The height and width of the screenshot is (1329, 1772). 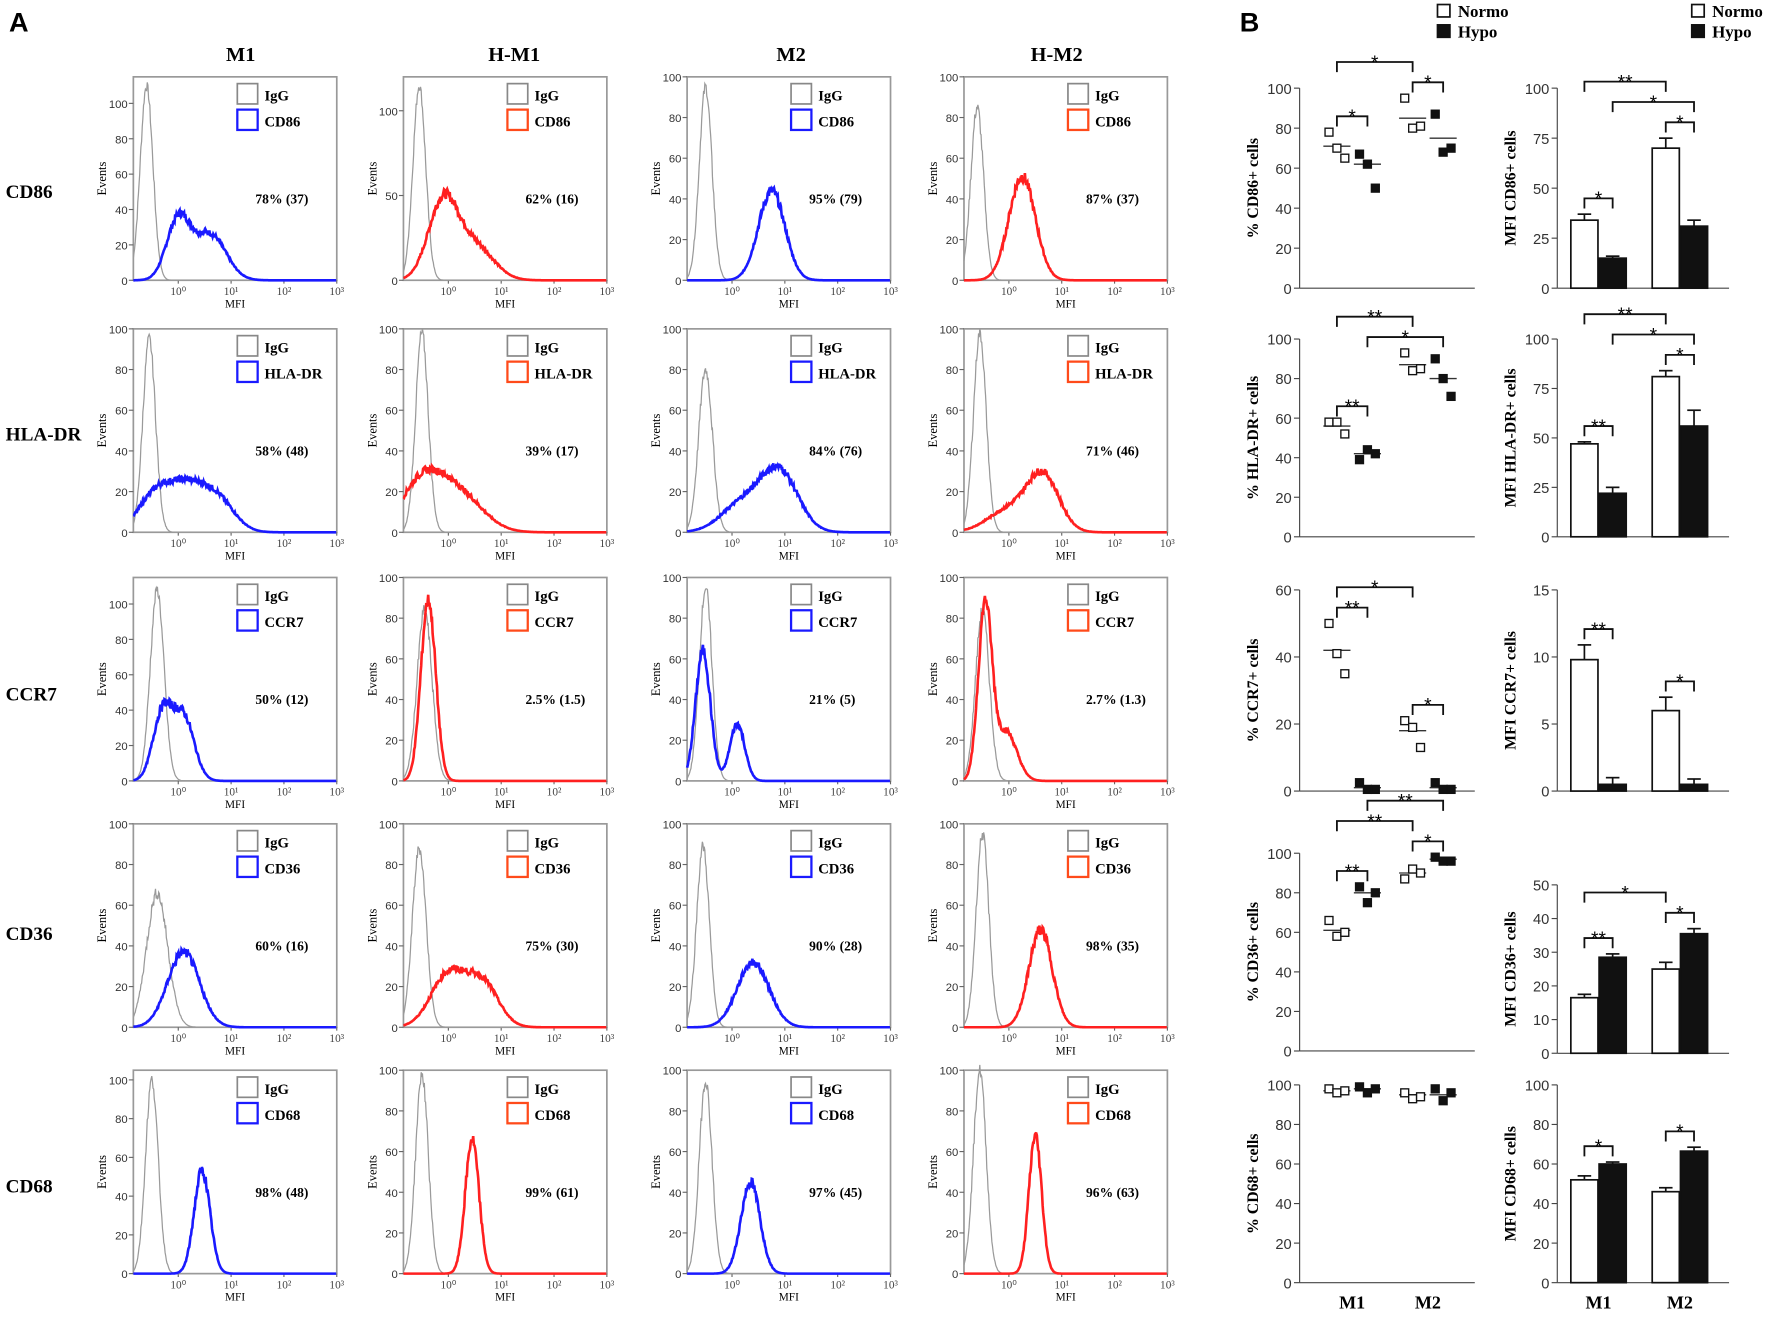 I want to click on percent-positive-label: 2.7% (1.3), so click(x=1116, y=700).